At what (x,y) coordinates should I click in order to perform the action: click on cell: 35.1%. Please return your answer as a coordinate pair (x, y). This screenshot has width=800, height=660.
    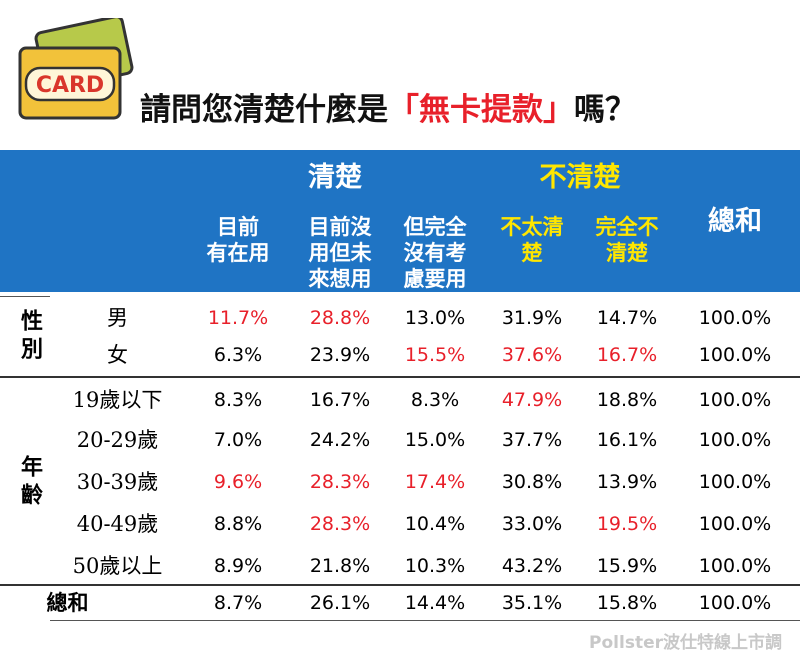
    Looking at the image, I should click on (532, 603).